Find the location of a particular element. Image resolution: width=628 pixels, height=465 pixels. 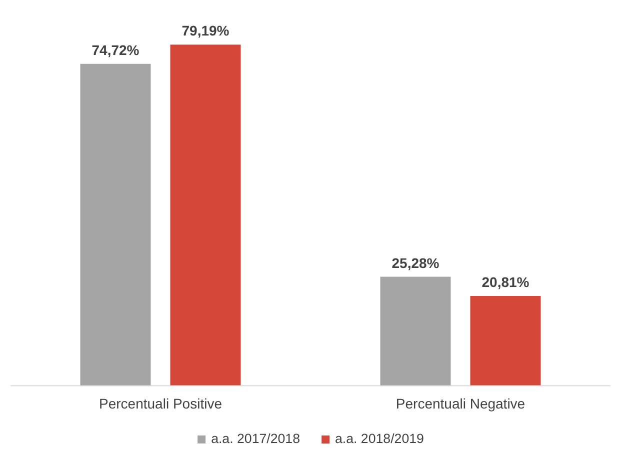

legend-label: a.a. 2017/2018 is located at coordinates (255, 438).